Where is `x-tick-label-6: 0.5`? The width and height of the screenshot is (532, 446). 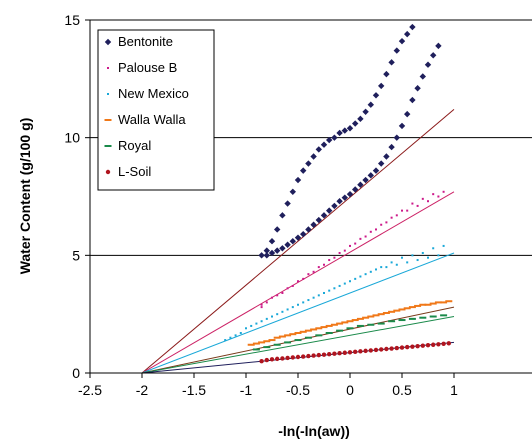
x-tick-label-6: 0.5 is located at coordinates (402, 390).